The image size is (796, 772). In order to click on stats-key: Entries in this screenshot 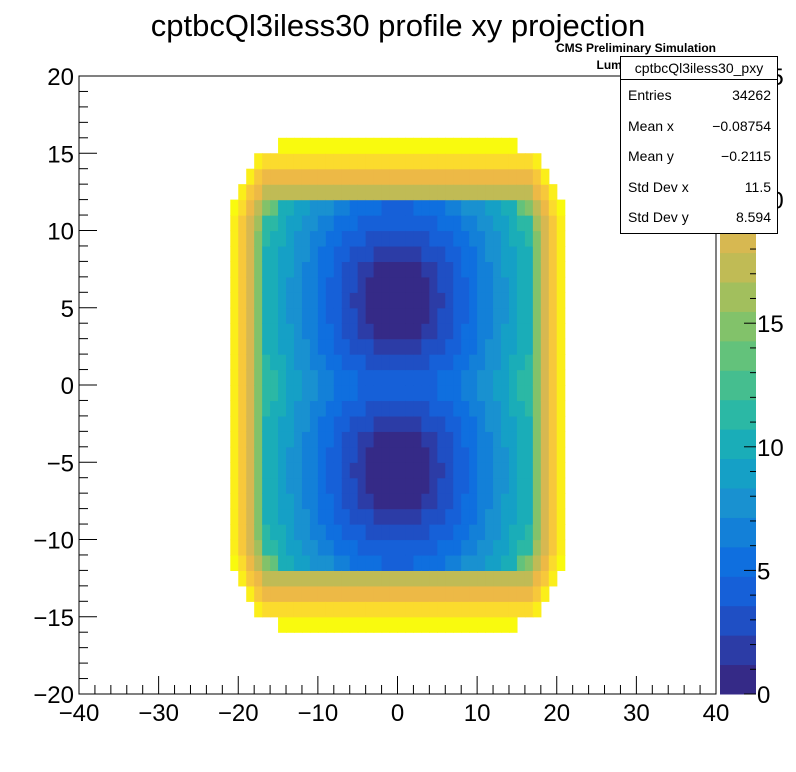, I will do `click(650, 95)`.